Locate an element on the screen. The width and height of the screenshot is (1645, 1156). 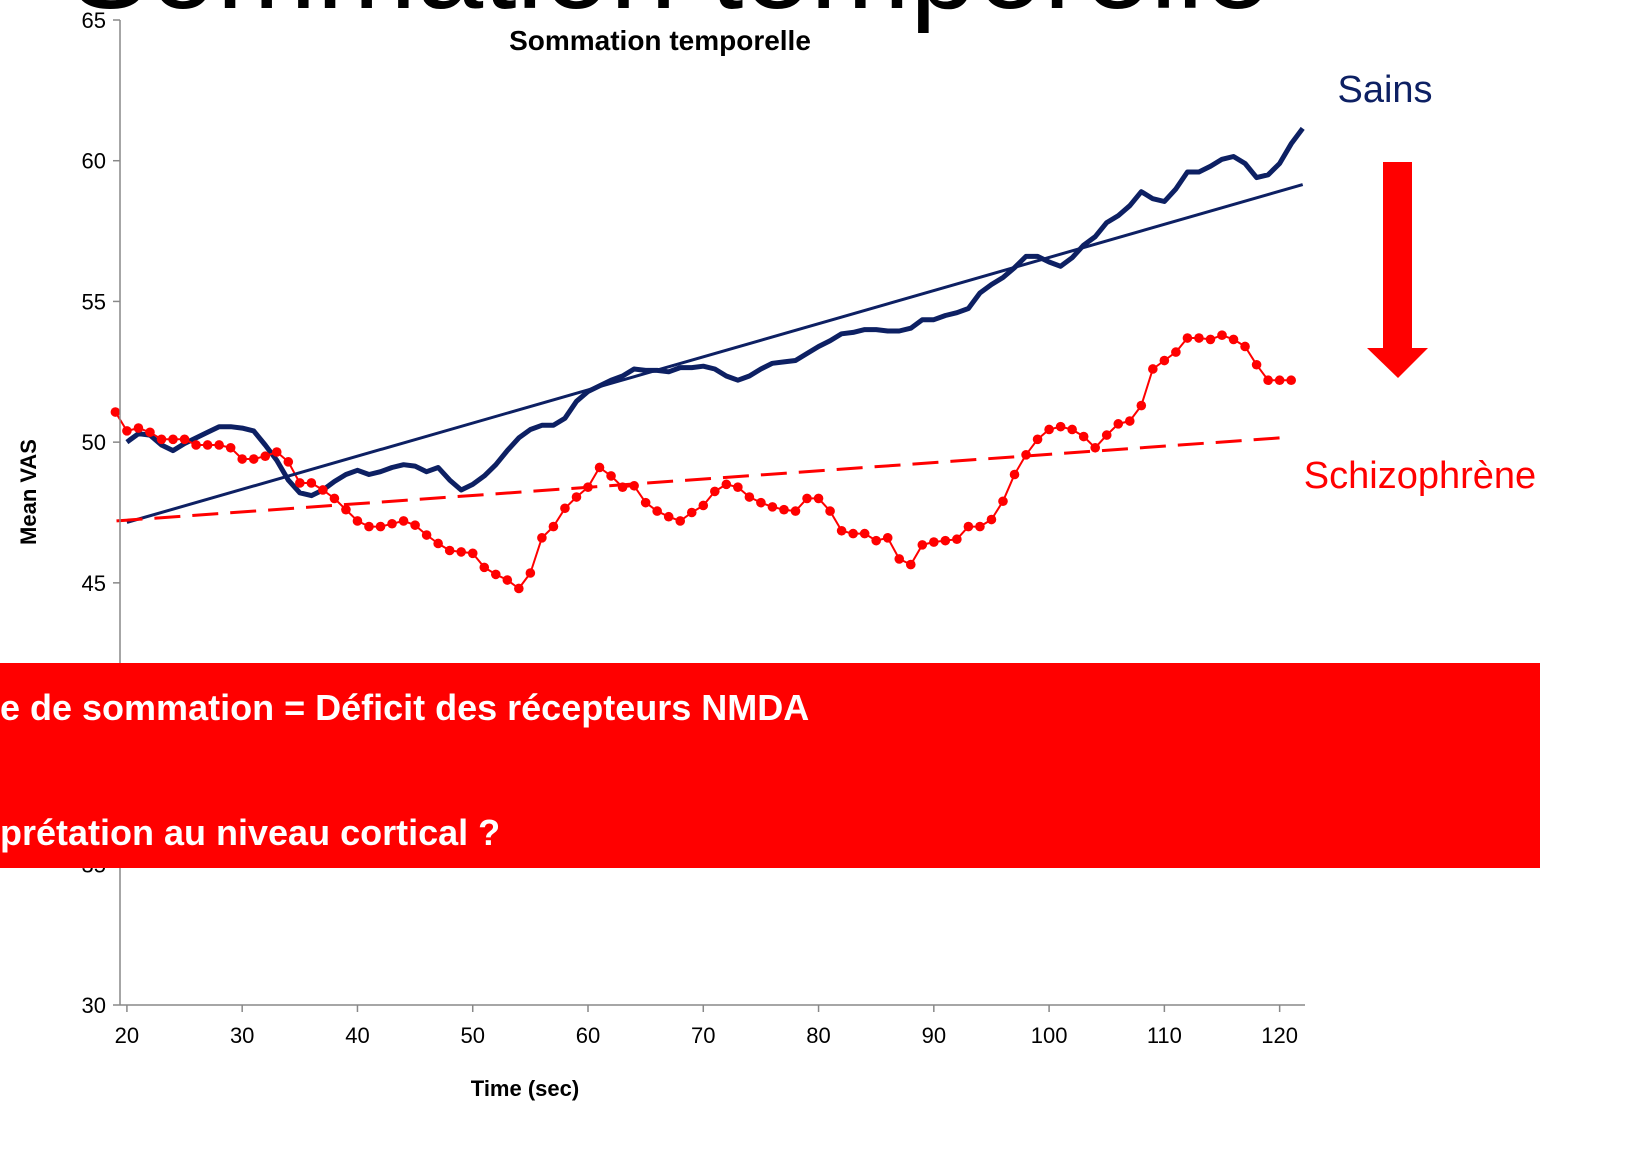
y-tick-label: 50 is located at coordinates (94, 442).